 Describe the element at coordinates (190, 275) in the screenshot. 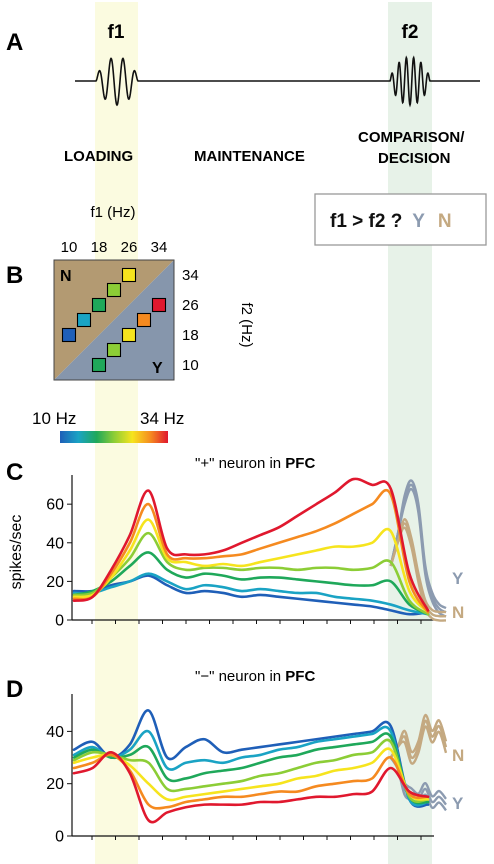

I see `f2-tick-34: 34` at that location.